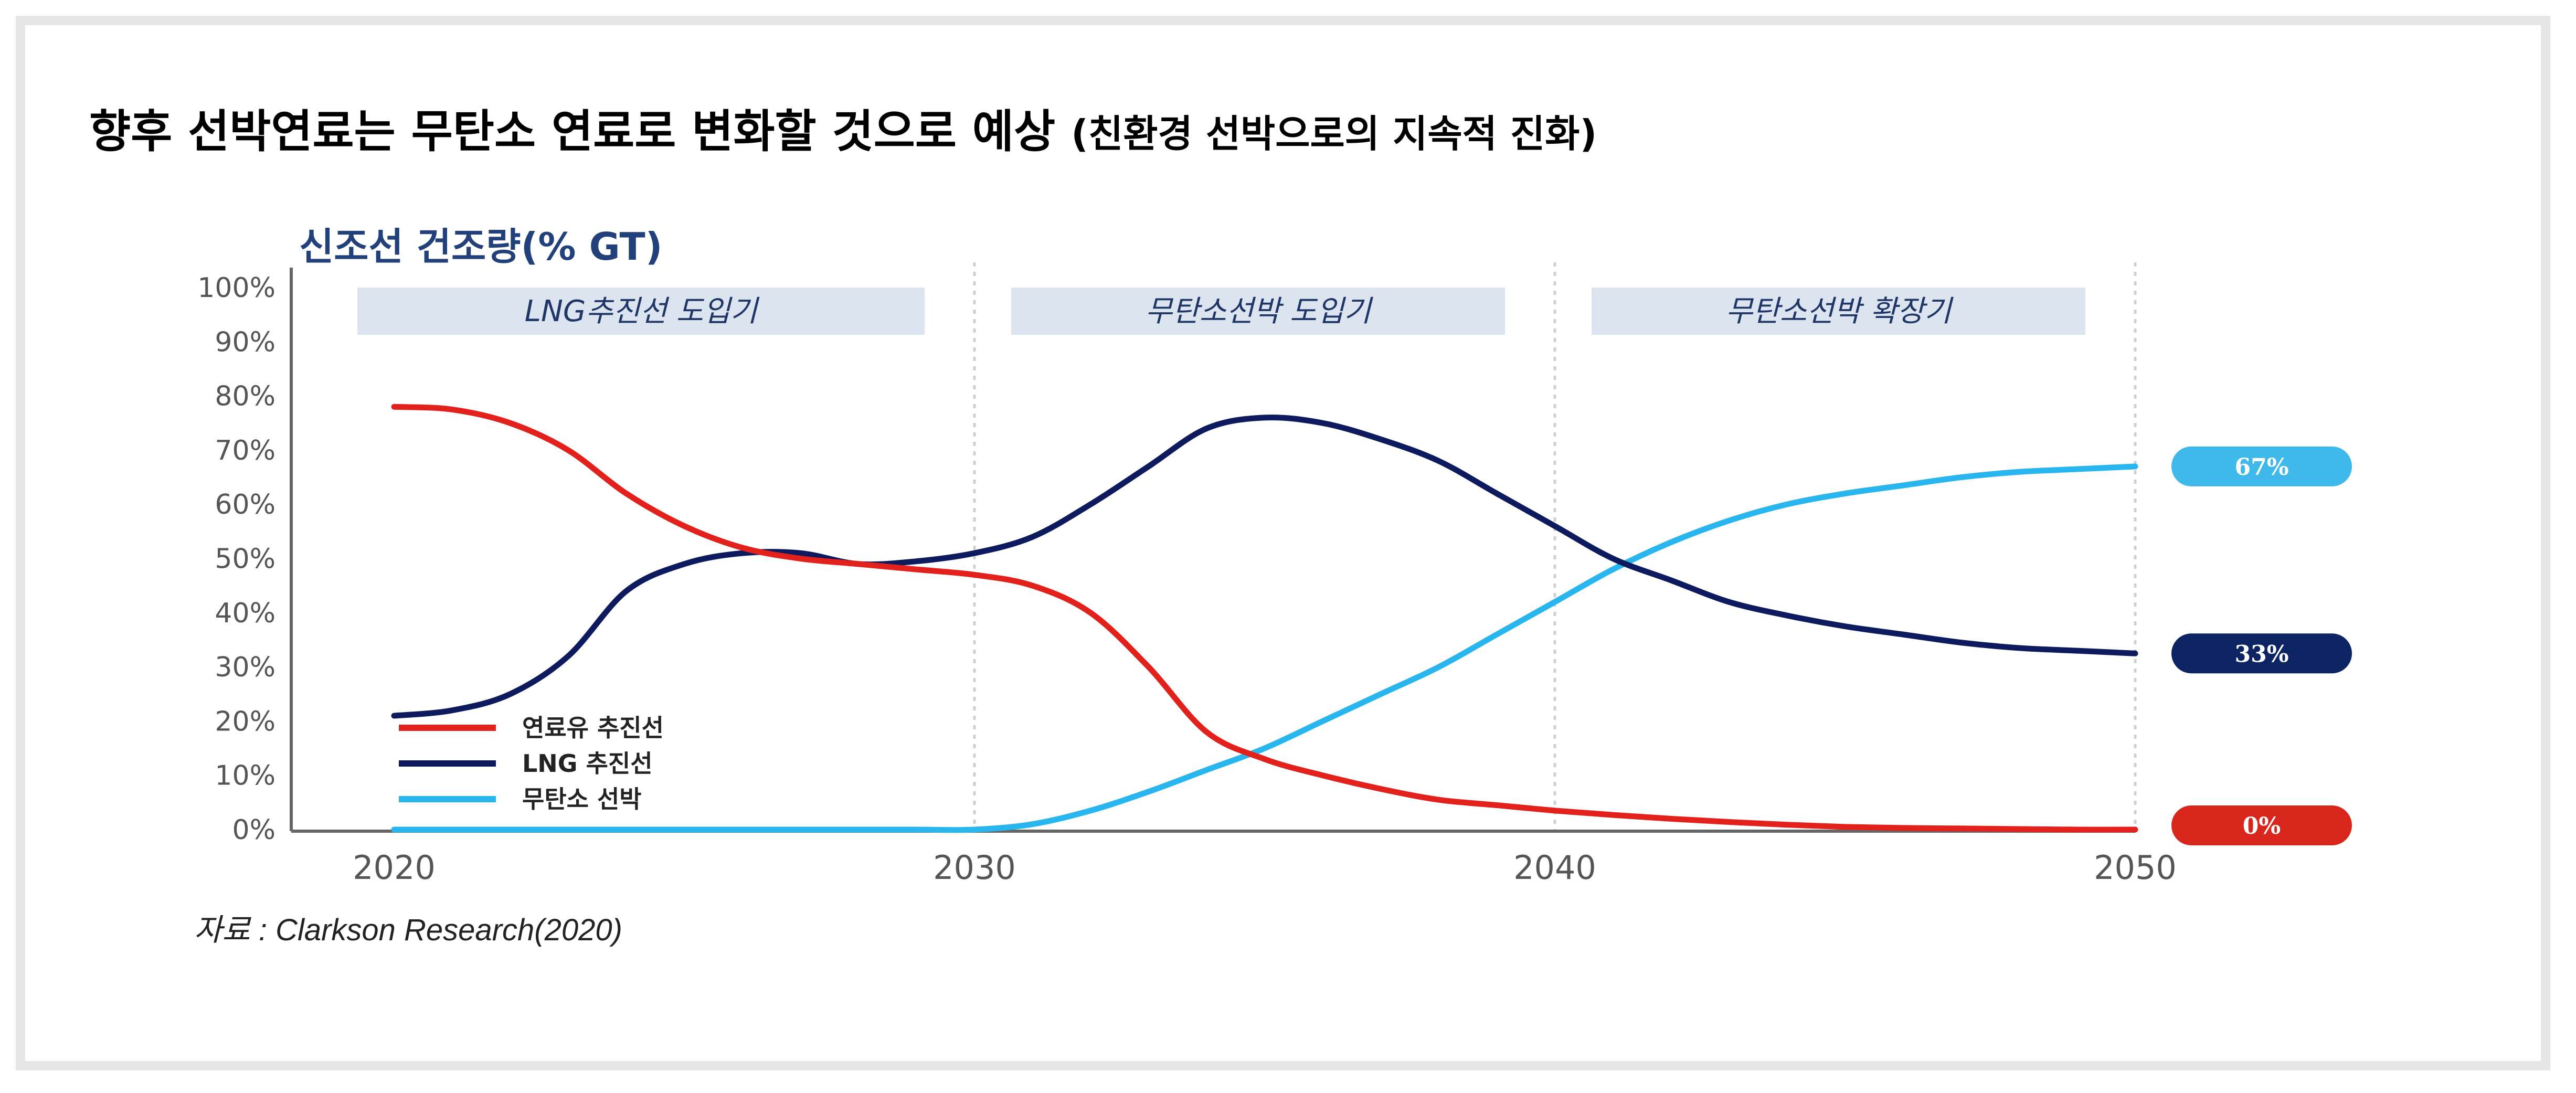 The image size is (2576, 1093). I want to click on y-tick-label: 30%, so click(245, 668).